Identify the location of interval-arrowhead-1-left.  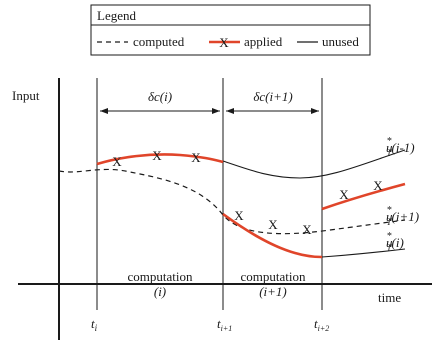
(104, 111).